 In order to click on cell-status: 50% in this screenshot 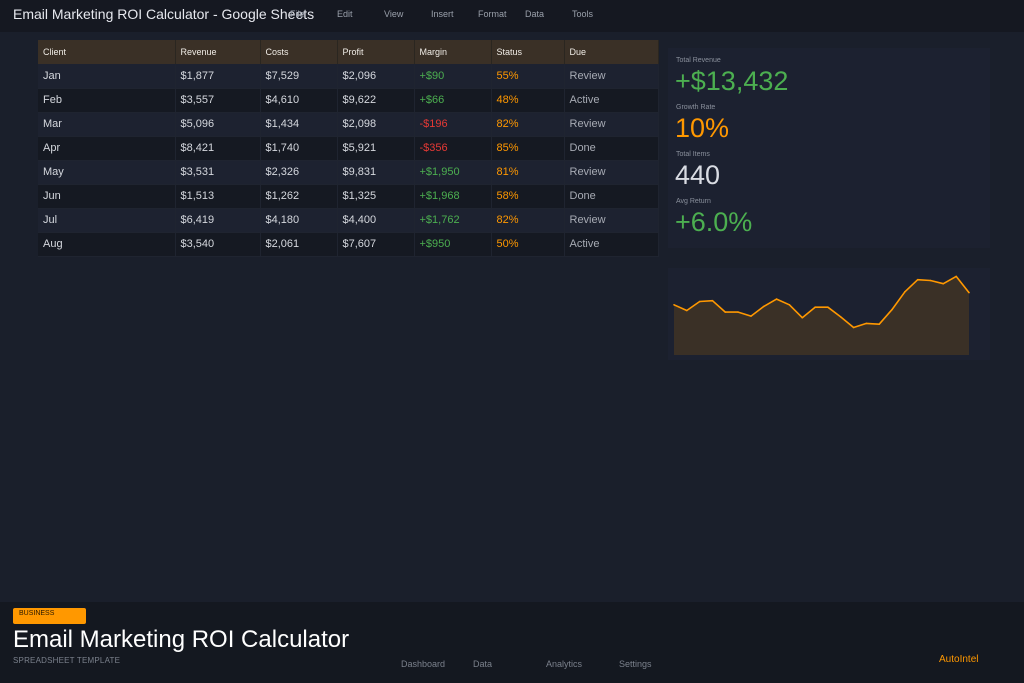, I will do `click(528, 244)`.